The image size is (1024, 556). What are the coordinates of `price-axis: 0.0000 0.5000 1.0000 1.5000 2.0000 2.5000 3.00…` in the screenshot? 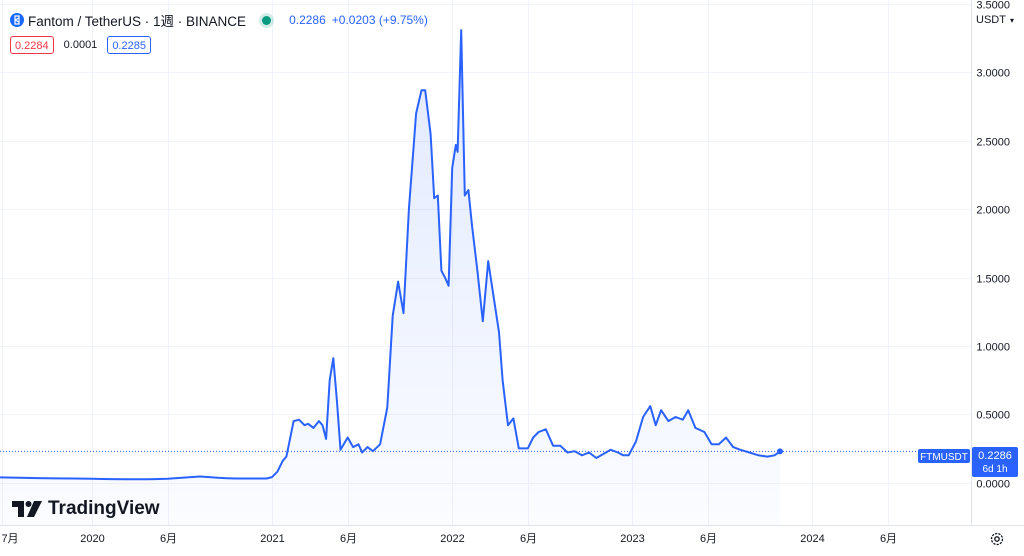 It's located at (993, 245).